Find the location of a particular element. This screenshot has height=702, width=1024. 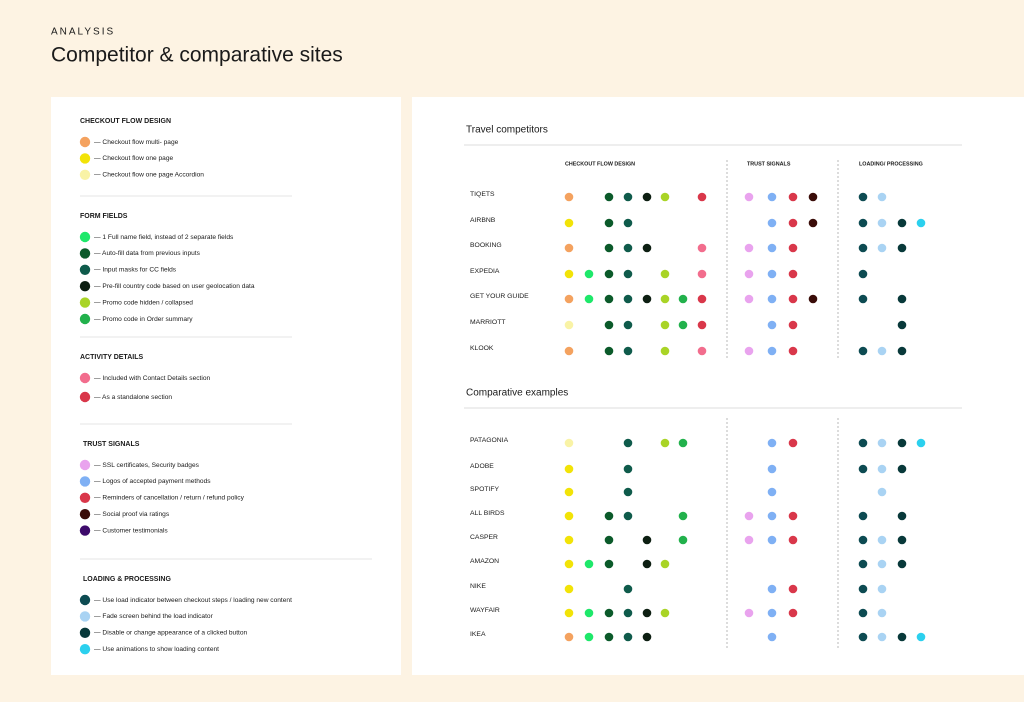

column-heading: TRUST SIGNALS is located at coordinates (769, 164).